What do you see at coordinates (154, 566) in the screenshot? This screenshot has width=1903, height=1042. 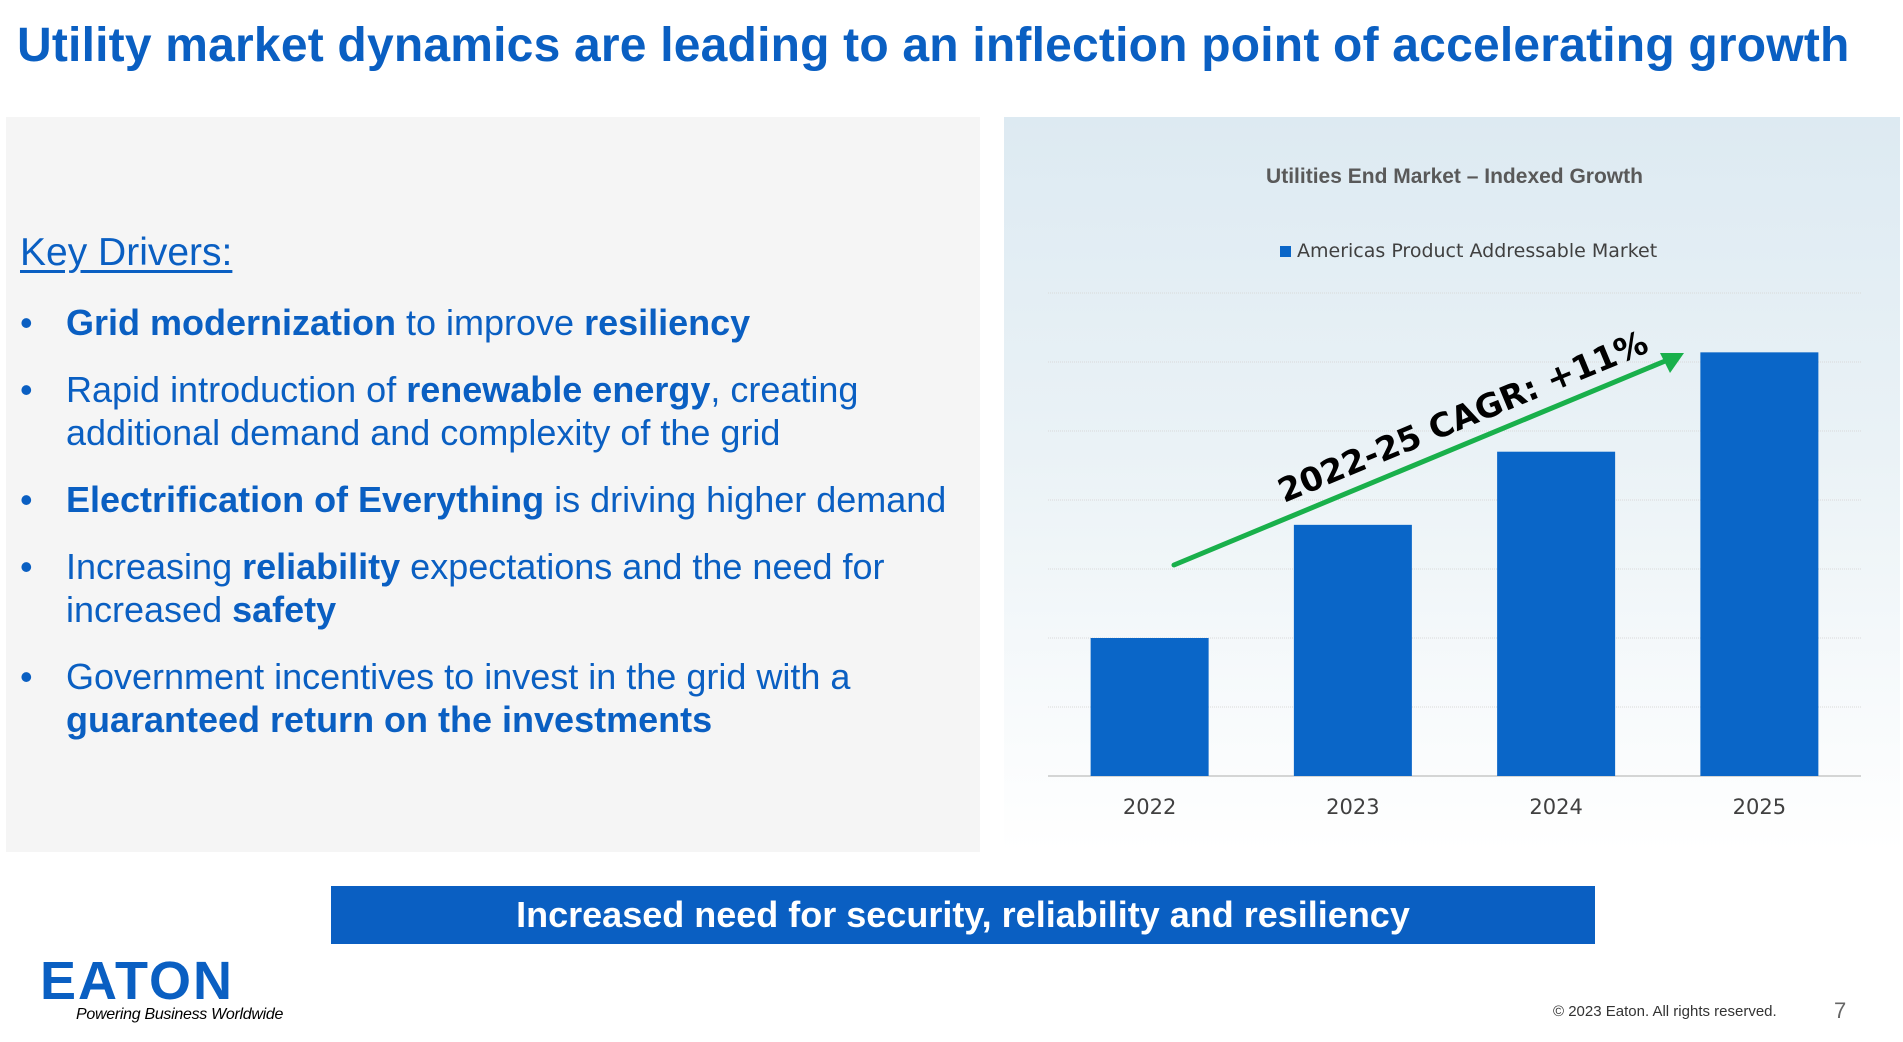 I see `driver-text: Increasing` at bounding box center [154, 566].